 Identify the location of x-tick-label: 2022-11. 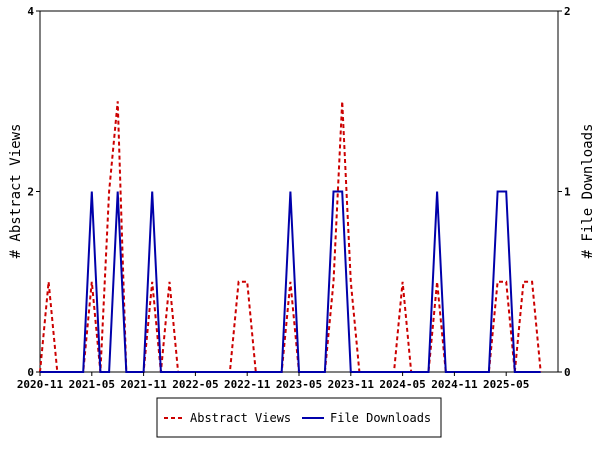
(247, 384).